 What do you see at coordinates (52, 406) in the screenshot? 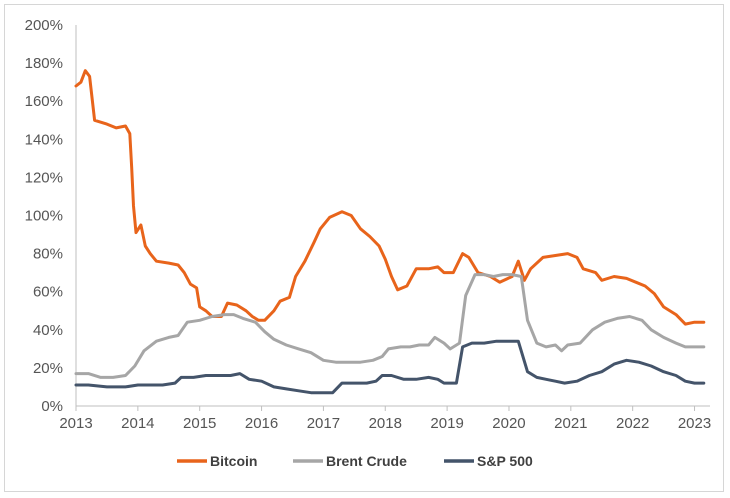
I see `y-tick-label: 0%` at bounding box center [52, 406].